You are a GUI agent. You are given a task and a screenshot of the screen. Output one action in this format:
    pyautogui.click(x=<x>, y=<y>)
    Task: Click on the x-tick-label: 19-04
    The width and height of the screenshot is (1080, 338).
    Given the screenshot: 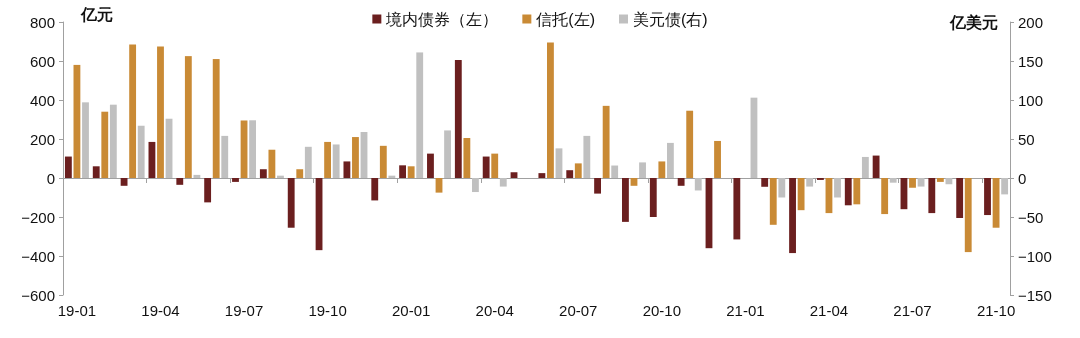 What is the action you would take?
    pyautogui.click(x=160, y=310)
    